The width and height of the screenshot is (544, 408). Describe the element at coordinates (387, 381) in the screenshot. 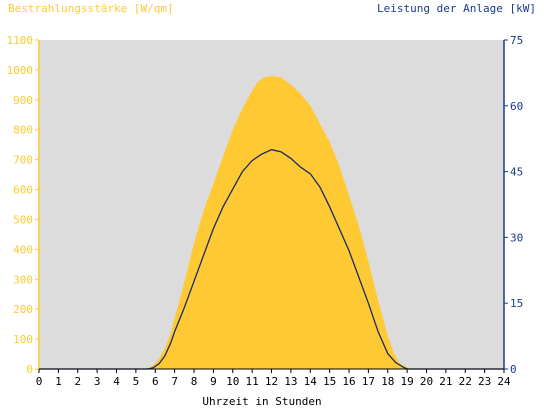

I see `x-tick-label: 18` at that location.